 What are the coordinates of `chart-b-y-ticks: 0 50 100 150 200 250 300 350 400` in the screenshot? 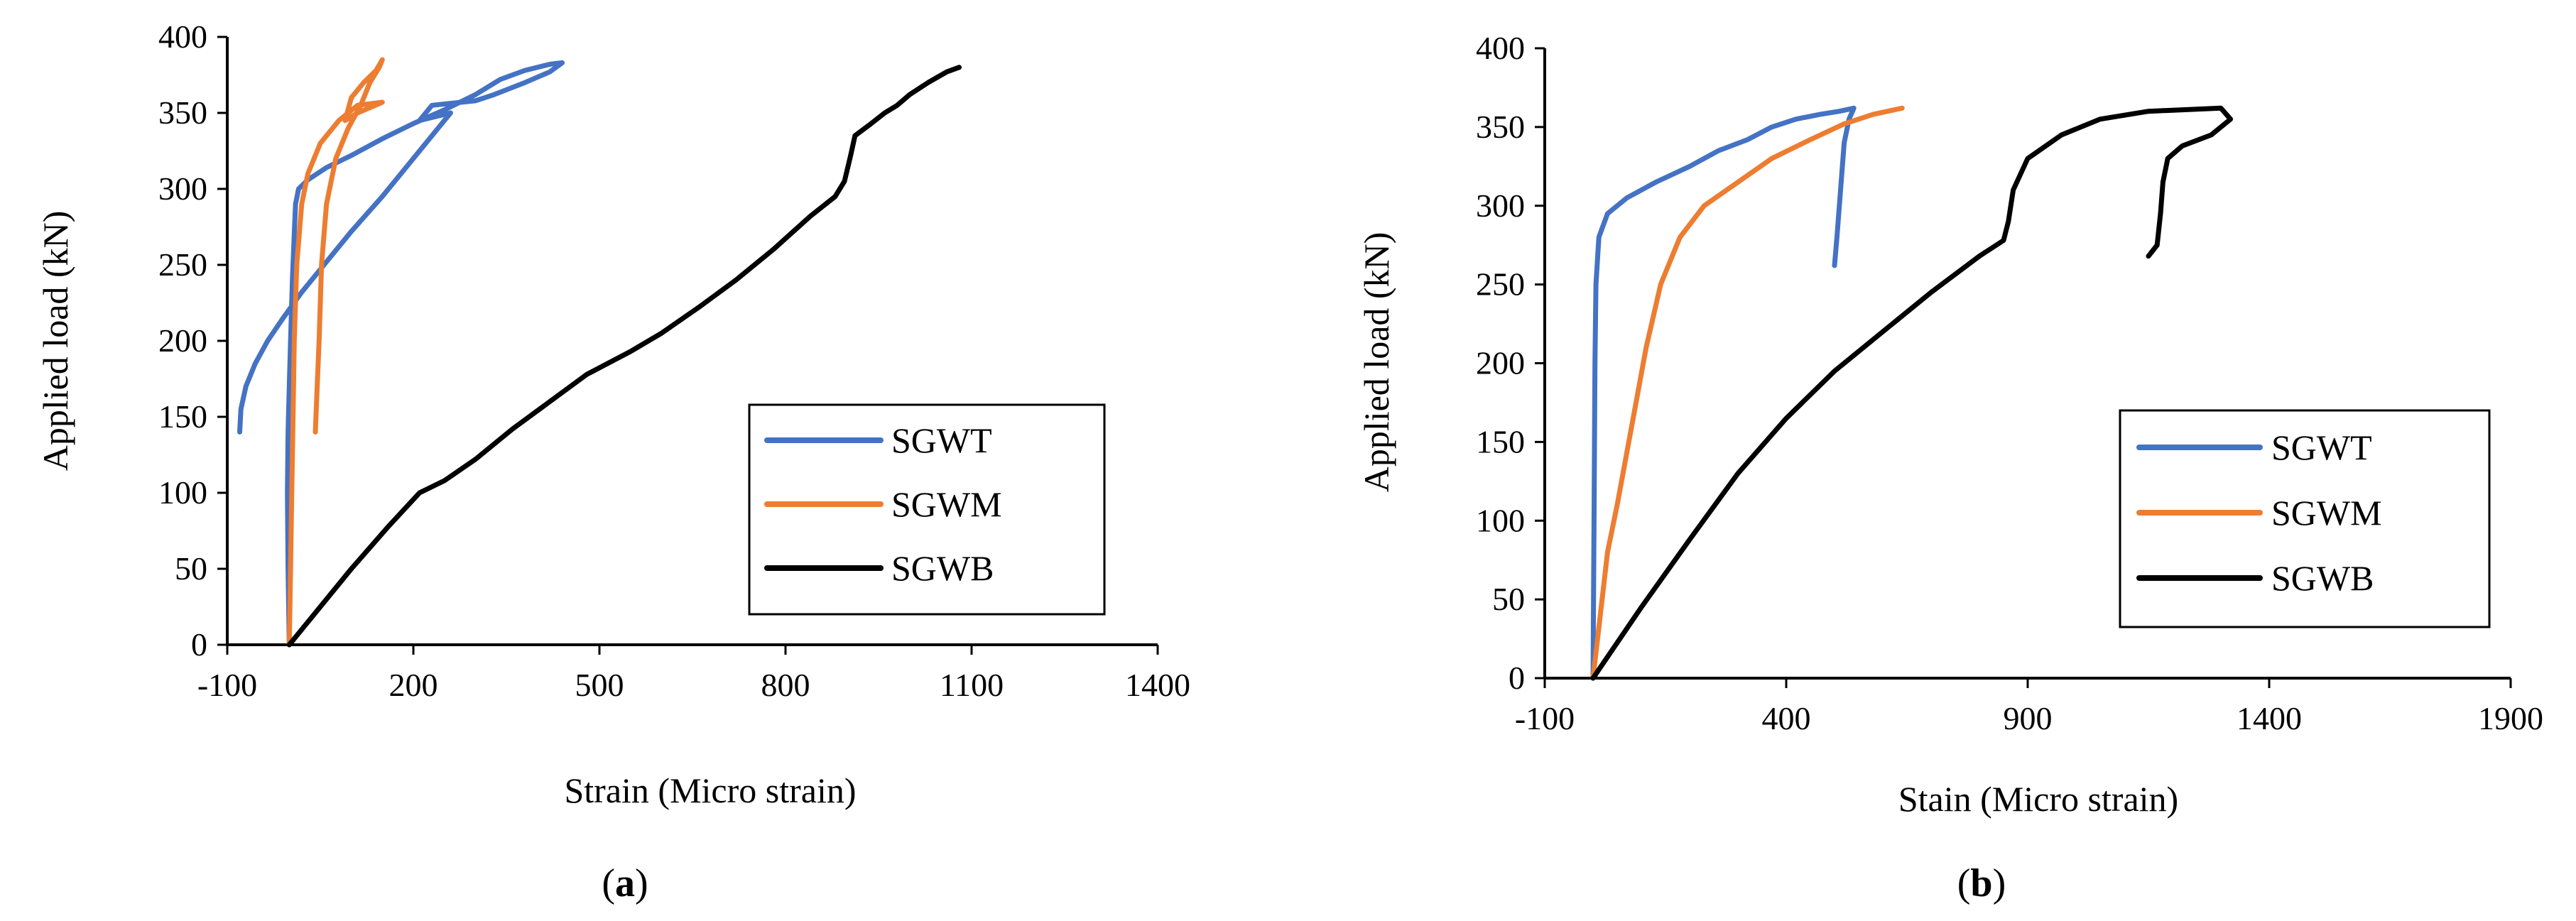 It's located at (1511, 363).